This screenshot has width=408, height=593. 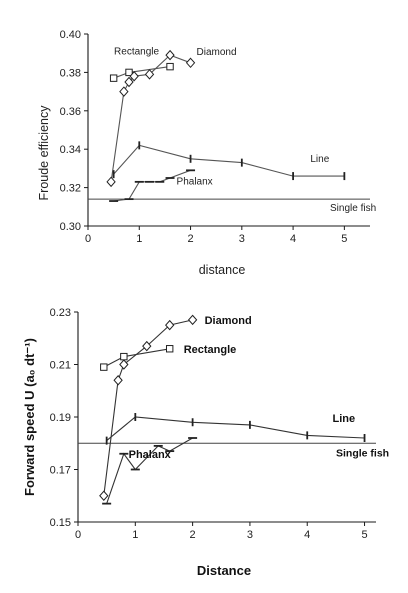 What do you see at coordinates (222, 270) in the screenshot?
I see `x-axis-title: distance` at bounding box center [222, 270].